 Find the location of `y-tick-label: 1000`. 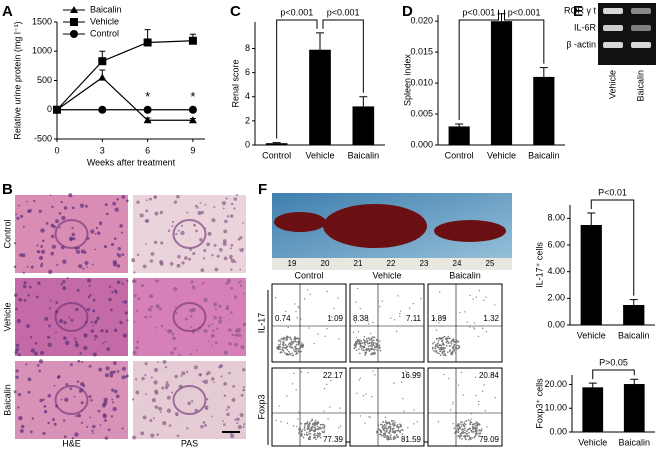

y-tick-label: 1000 is located at coordinates (42, 51).